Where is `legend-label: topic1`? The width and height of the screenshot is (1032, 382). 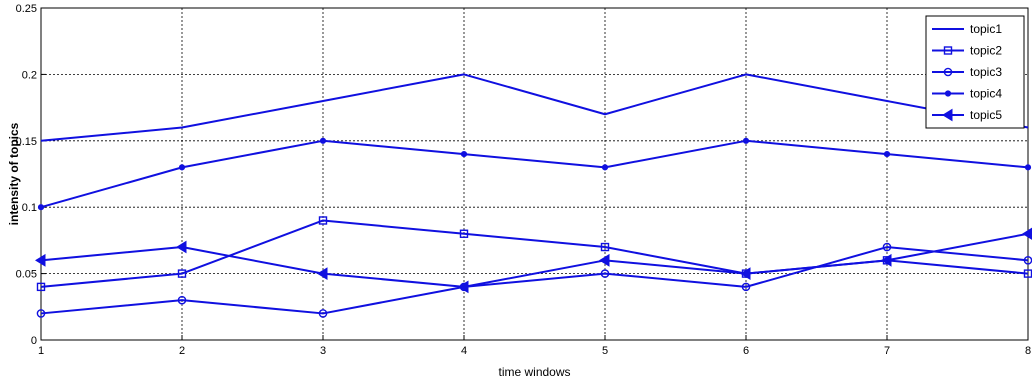 legend-label: topic1 is located at coordinates (986, 29).